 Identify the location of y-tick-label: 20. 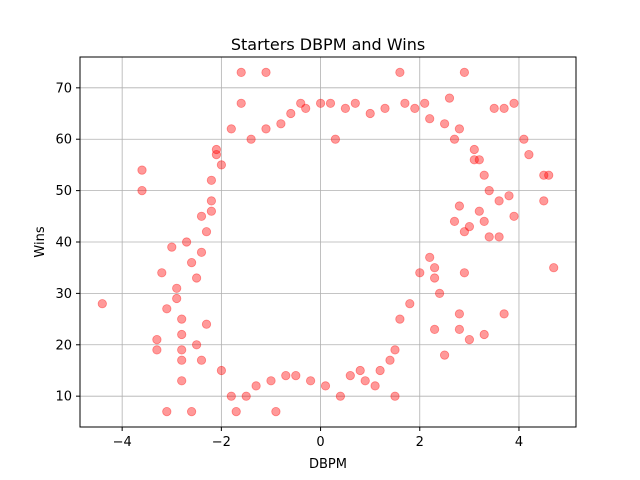
(63, 345).